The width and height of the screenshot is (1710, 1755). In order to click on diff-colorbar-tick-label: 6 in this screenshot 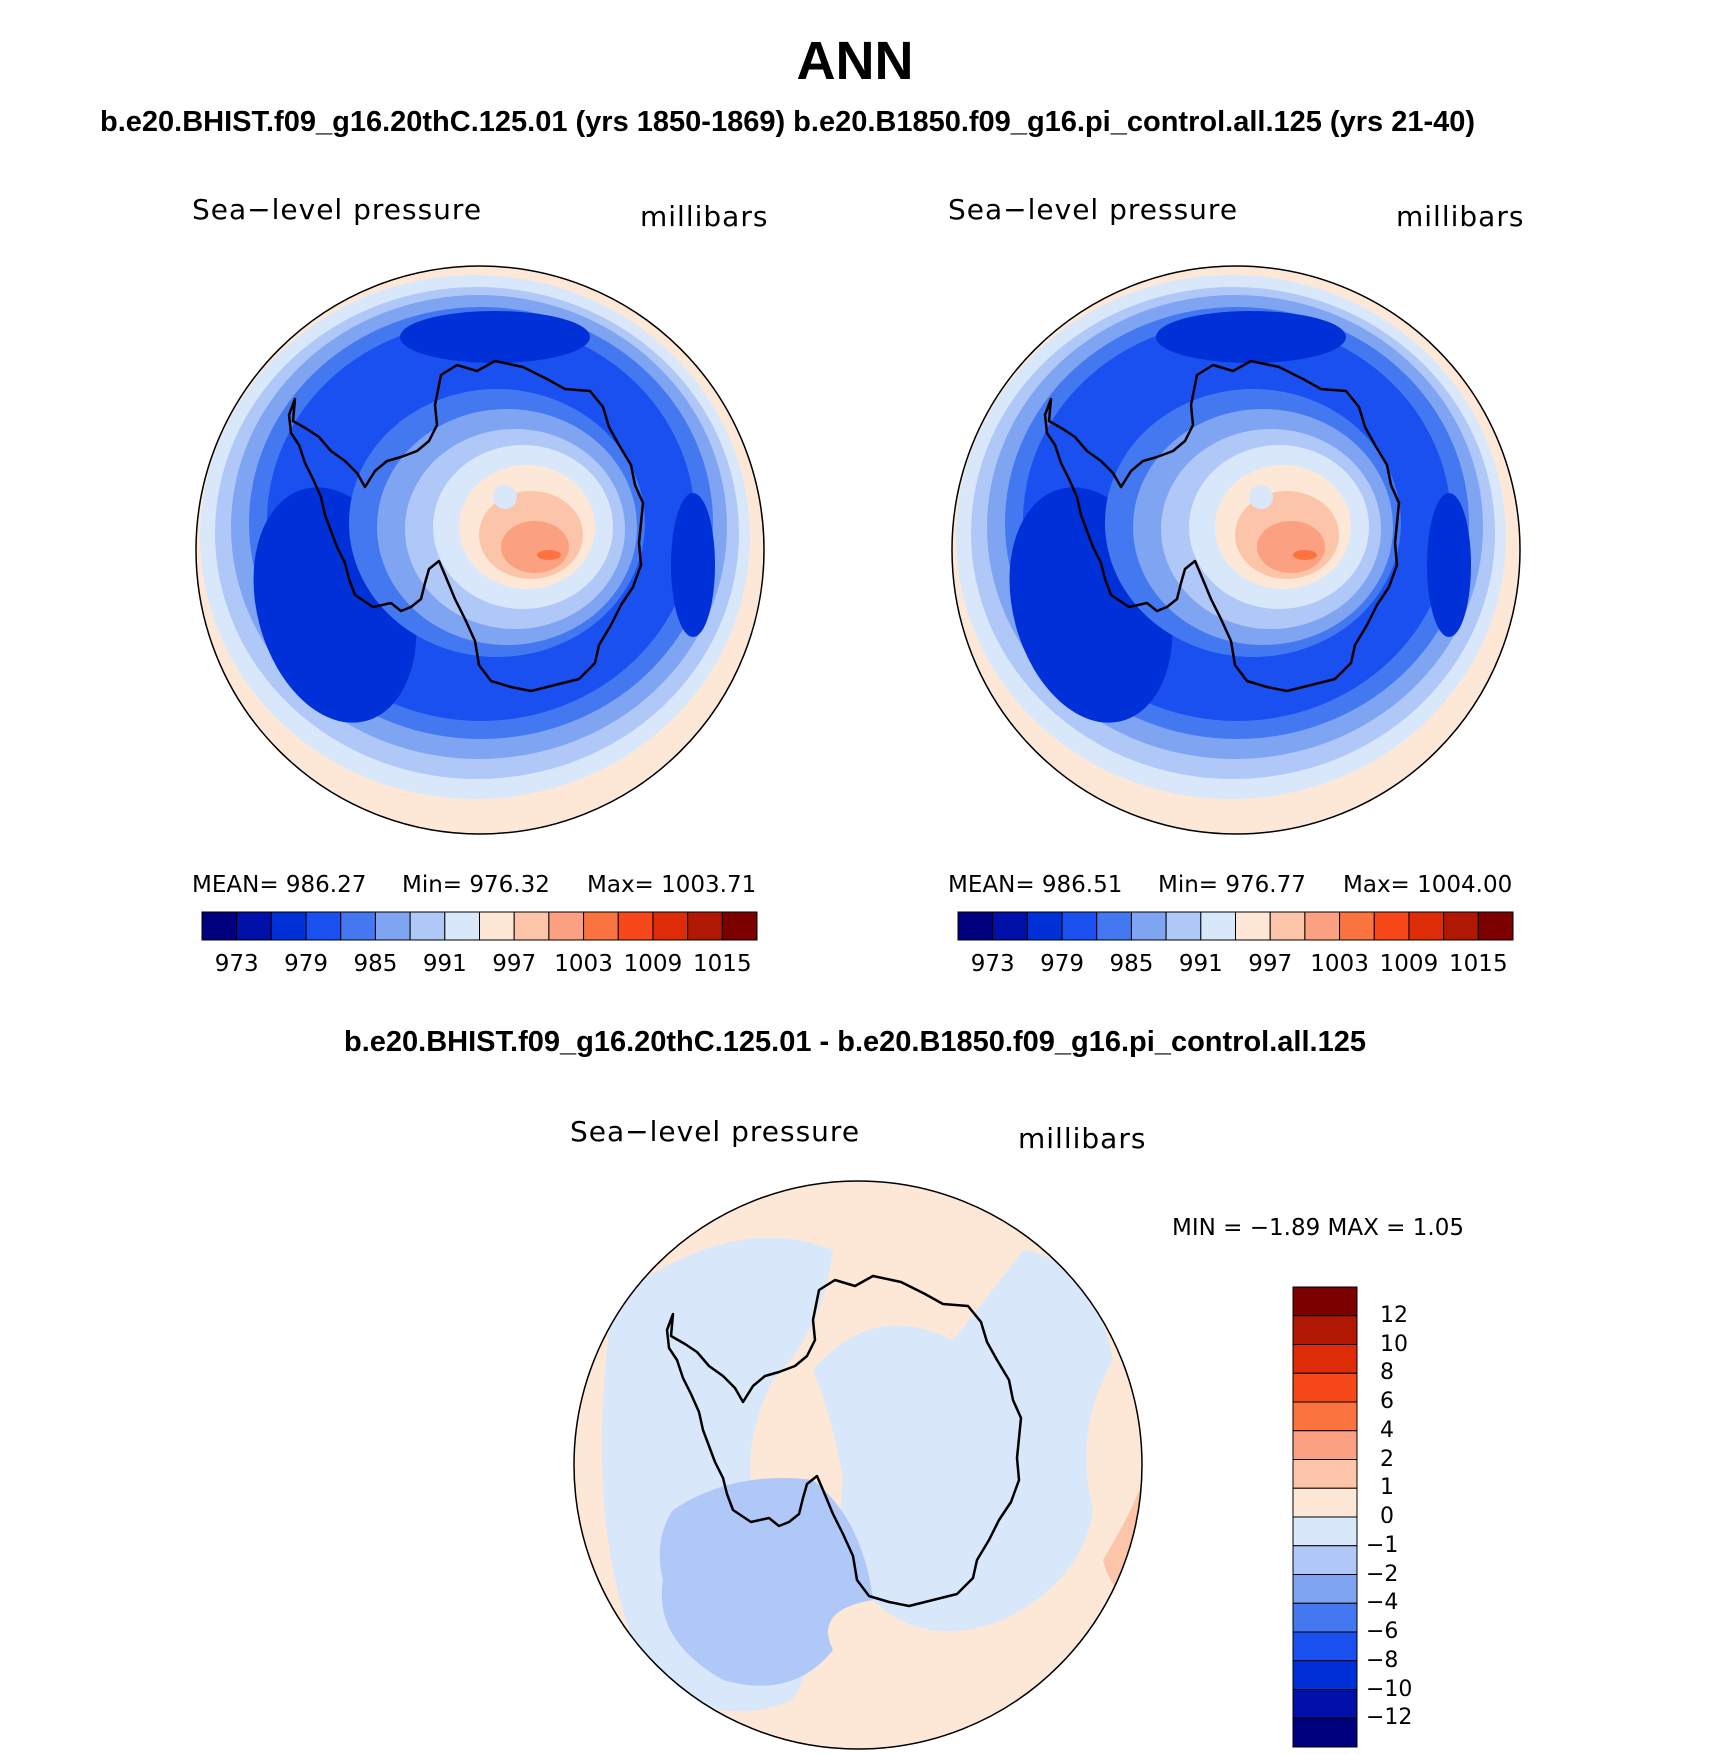, I will do `click(1387, 1401)`.